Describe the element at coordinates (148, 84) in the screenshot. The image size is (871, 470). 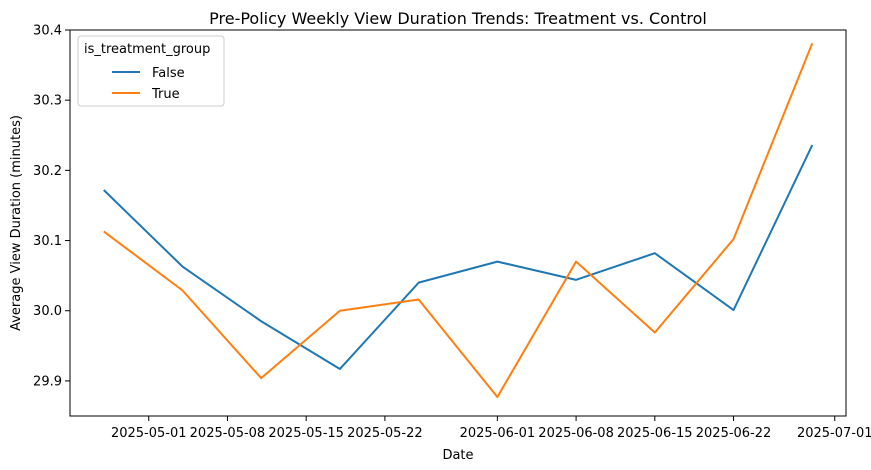
I see `legend-items: False True` at that location.